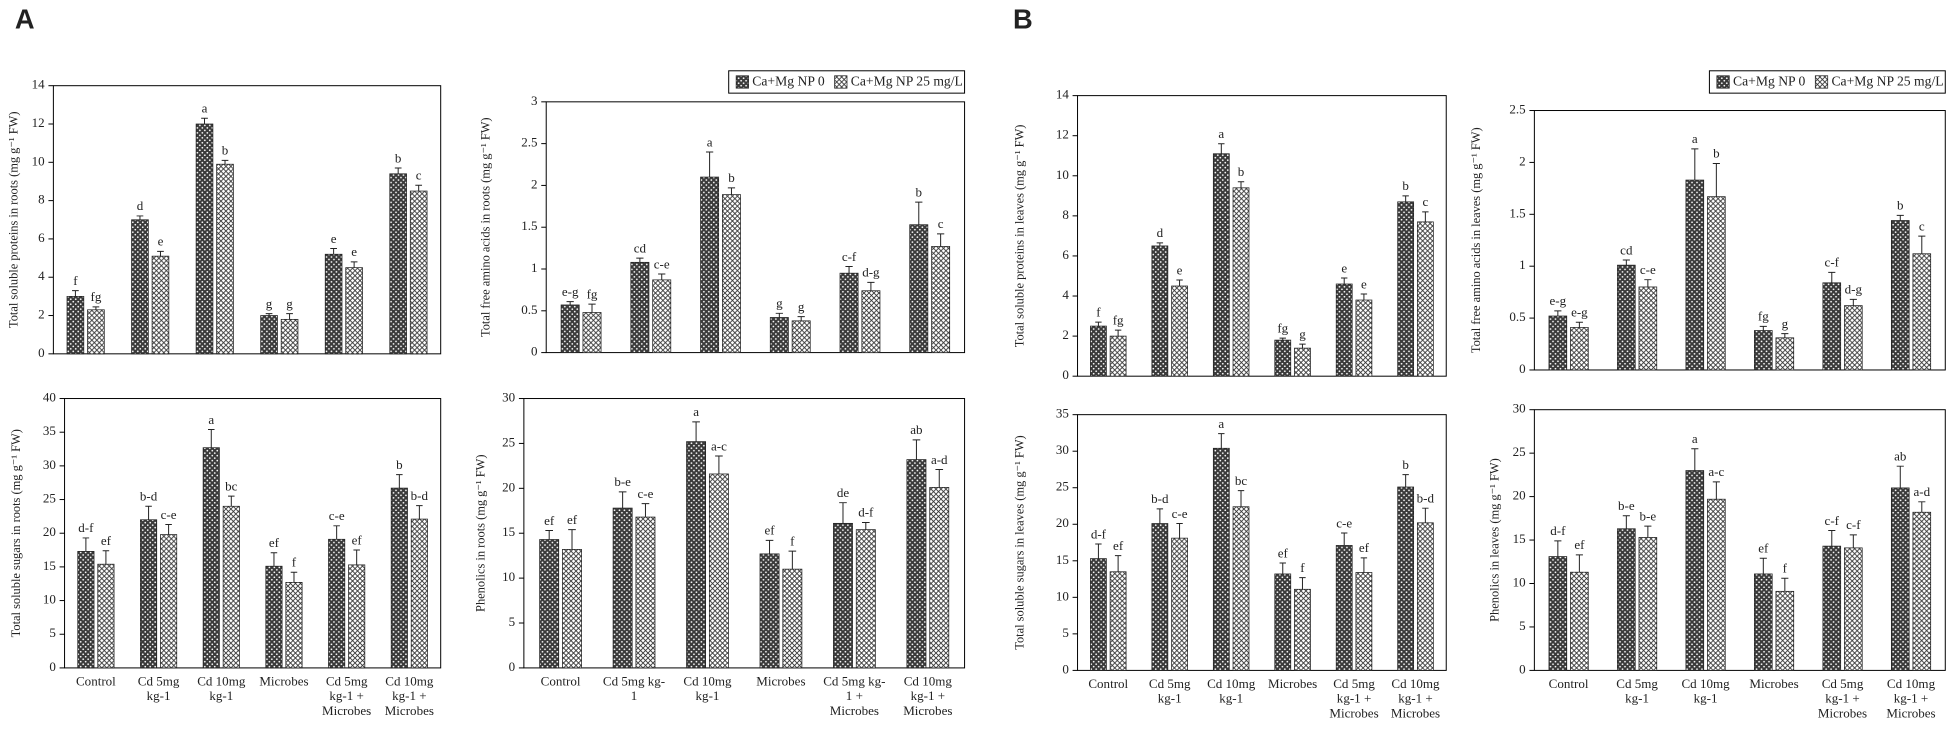 This screenshot has width=1949, height=733. What do you see at coordinates (529, 142) in the screenshot?
I see `y-tick-label: 2.5` at bounding box center [529, 142].